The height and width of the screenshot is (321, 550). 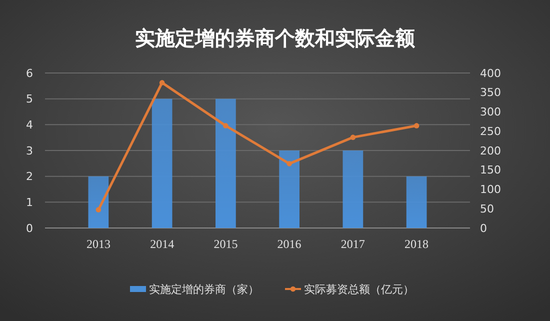 I want to click on y-tick-label: 6, so click(x=29, y=73).